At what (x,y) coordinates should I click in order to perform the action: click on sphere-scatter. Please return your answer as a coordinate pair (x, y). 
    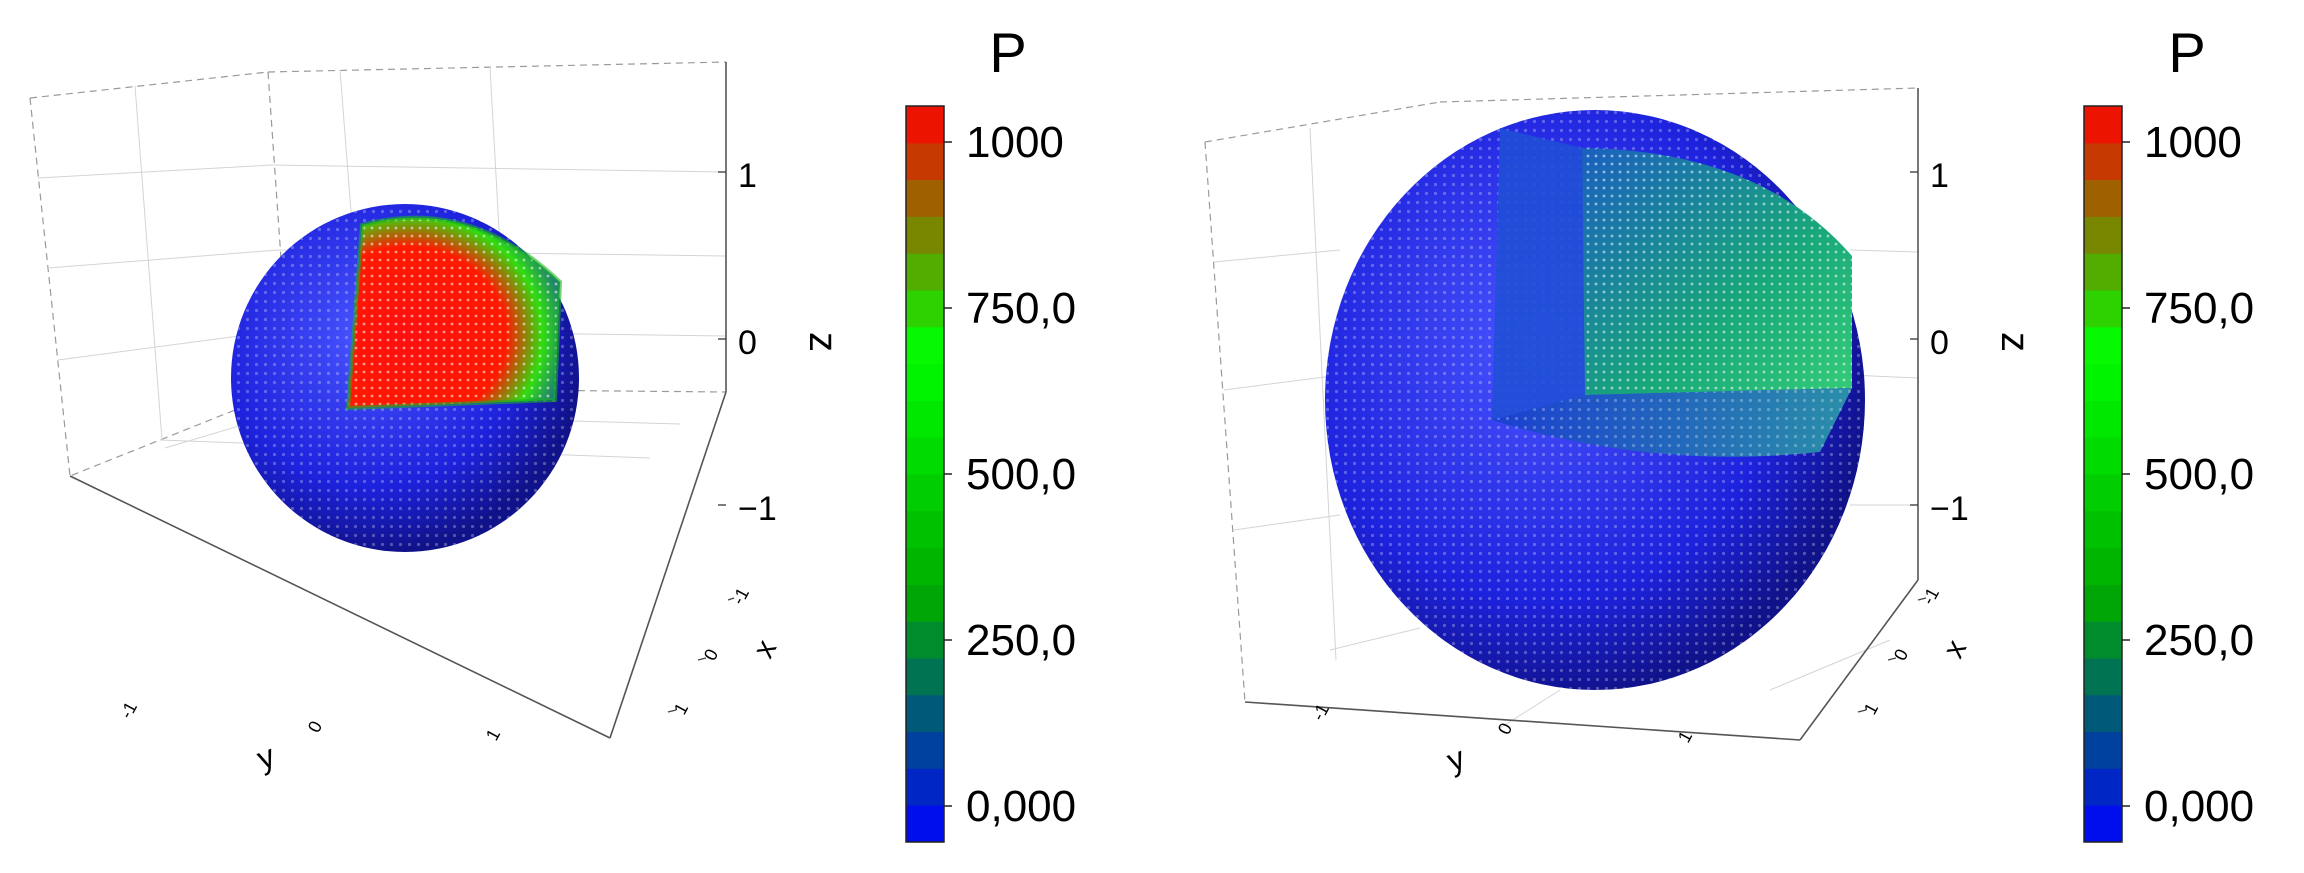
    Looking at the image, I should click on (405, 378).